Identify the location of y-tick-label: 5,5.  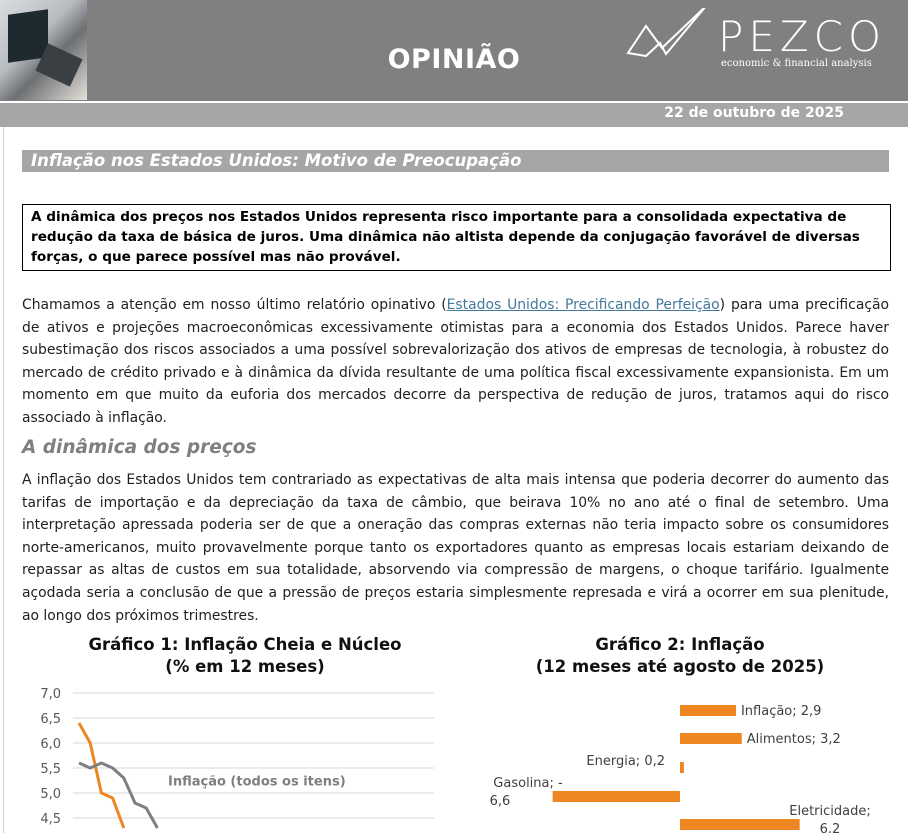
(50, 769).